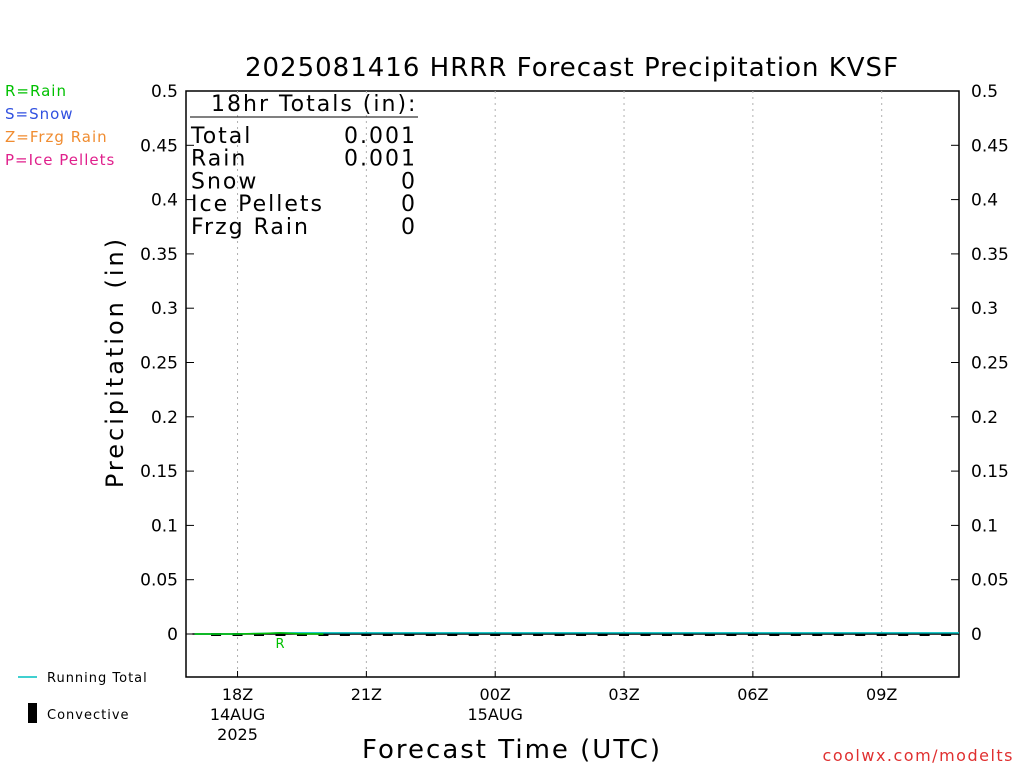 Image resolution: width=1024 pixels, height=768 pixels. I want to click on totals-row-label: Rain, so click(219, 159).